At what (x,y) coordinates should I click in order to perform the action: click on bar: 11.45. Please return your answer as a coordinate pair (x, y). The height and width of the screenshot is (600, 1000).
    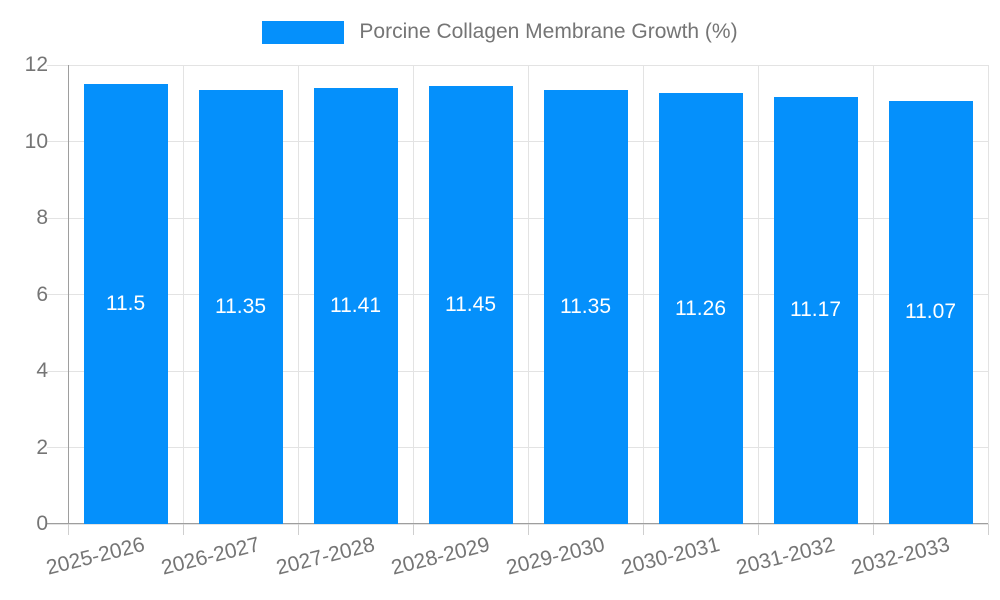
    Looking at the image, I should click on (470, 305).